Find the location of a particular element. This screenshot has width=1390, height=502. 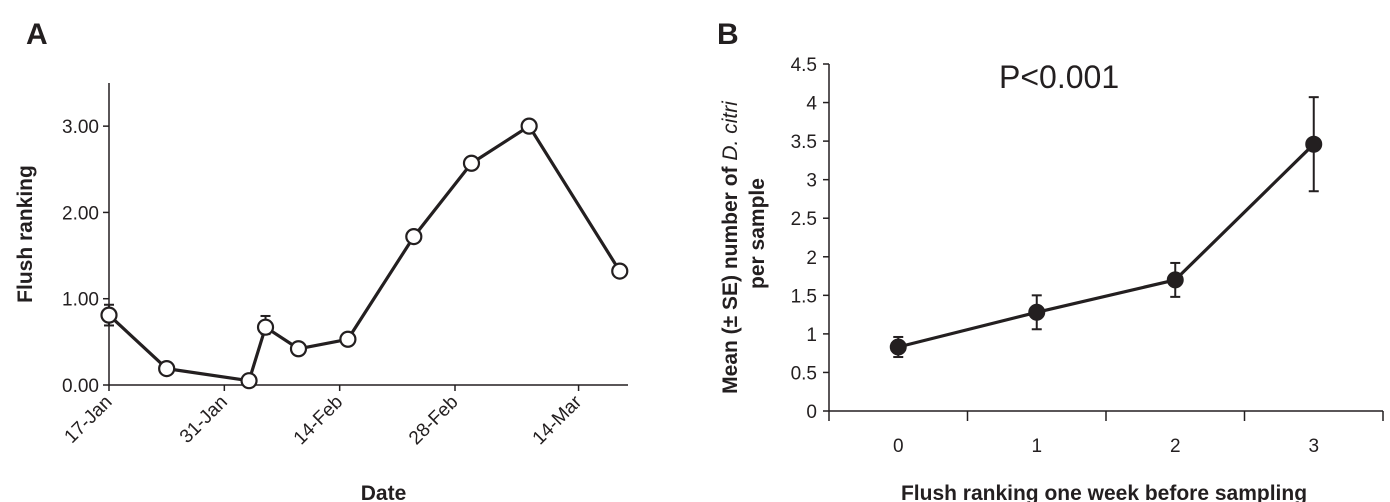

x-tick-label: 28-Feb is located at coordinates (433, 420).